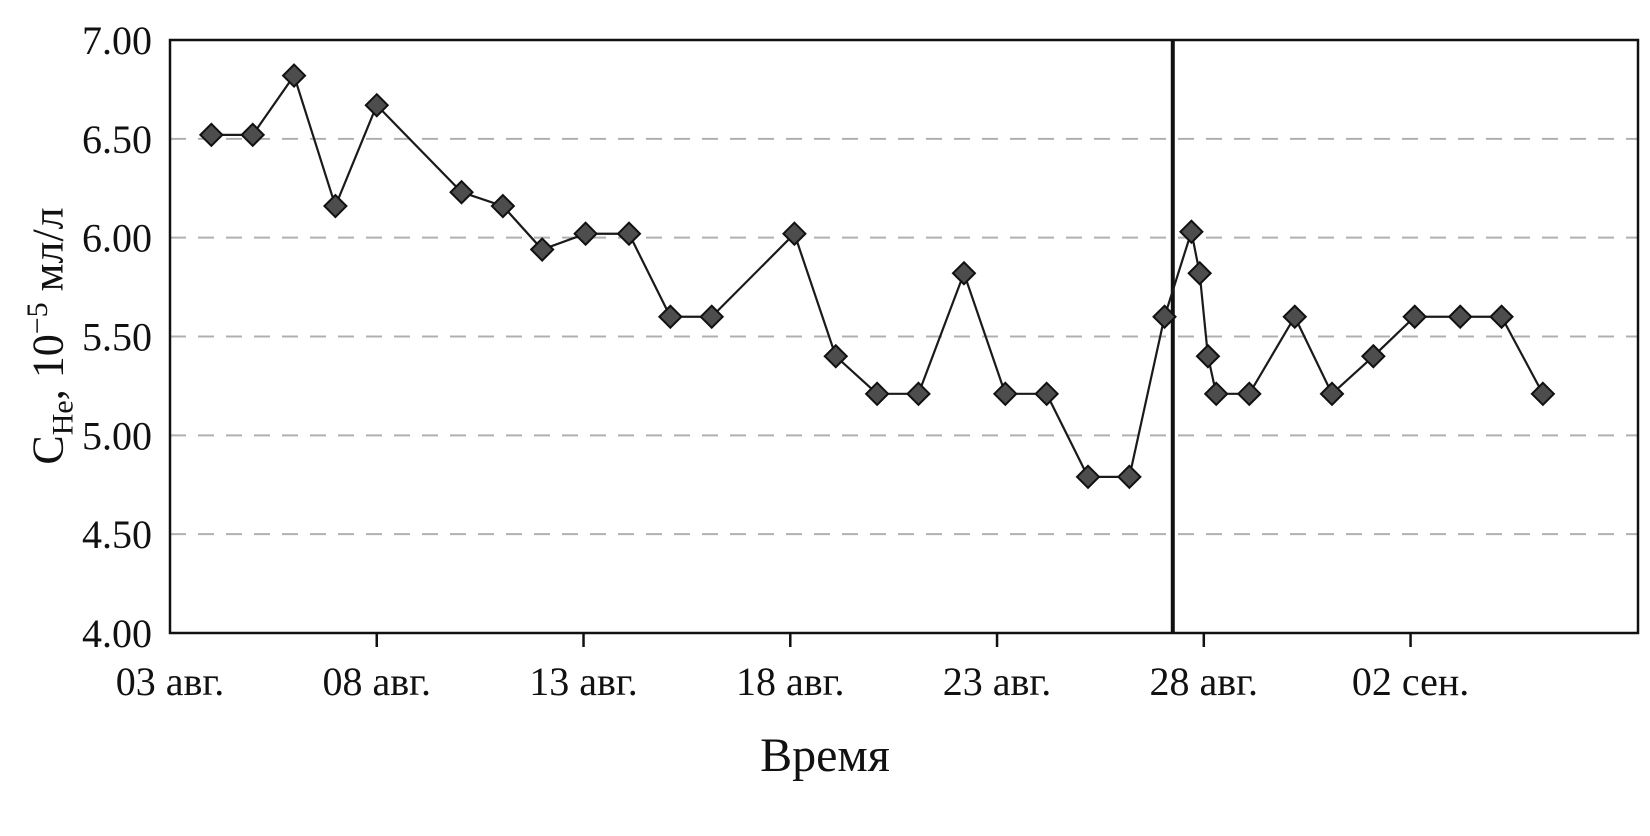  I want to click on x-tick-label: 08 авг., so click(376, 681).